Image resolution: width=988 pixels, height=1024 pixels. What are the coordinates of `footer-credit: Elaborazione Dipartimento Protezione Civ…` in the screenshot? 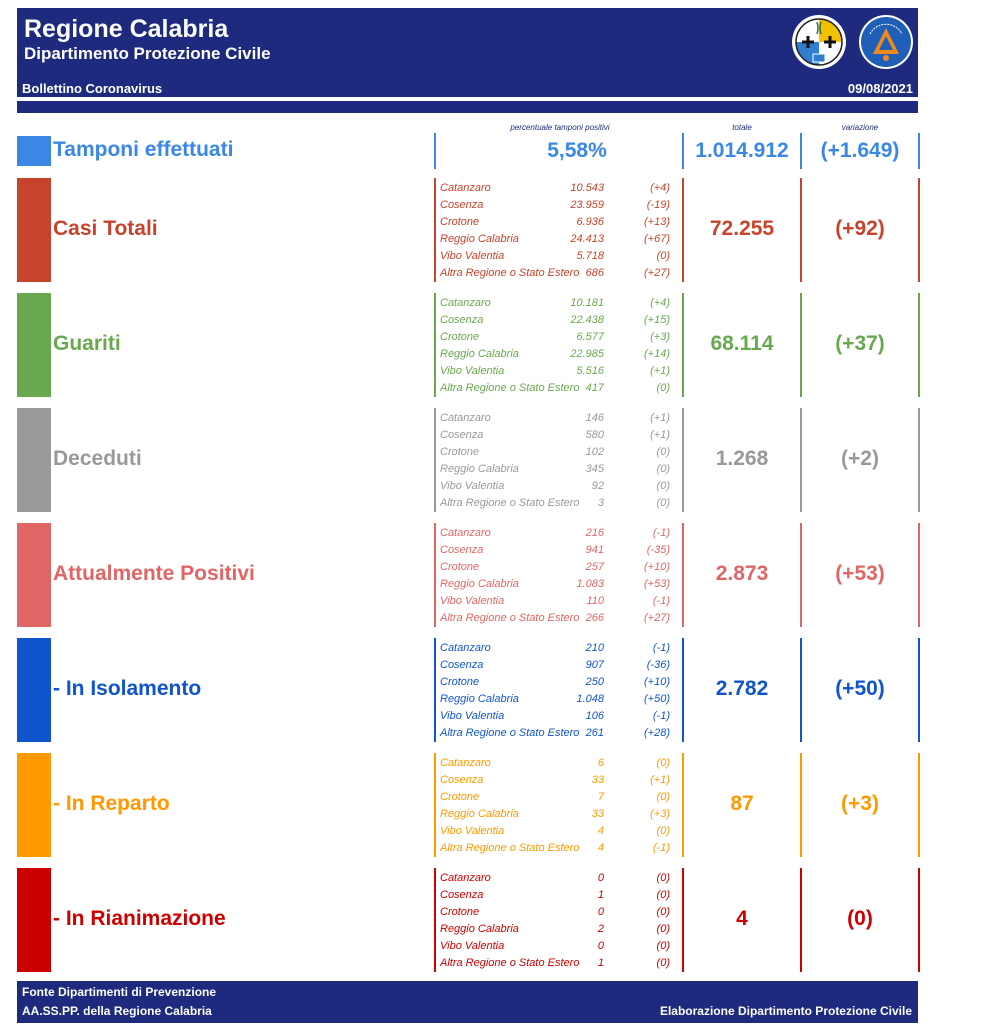 It's located at (785, 1011).